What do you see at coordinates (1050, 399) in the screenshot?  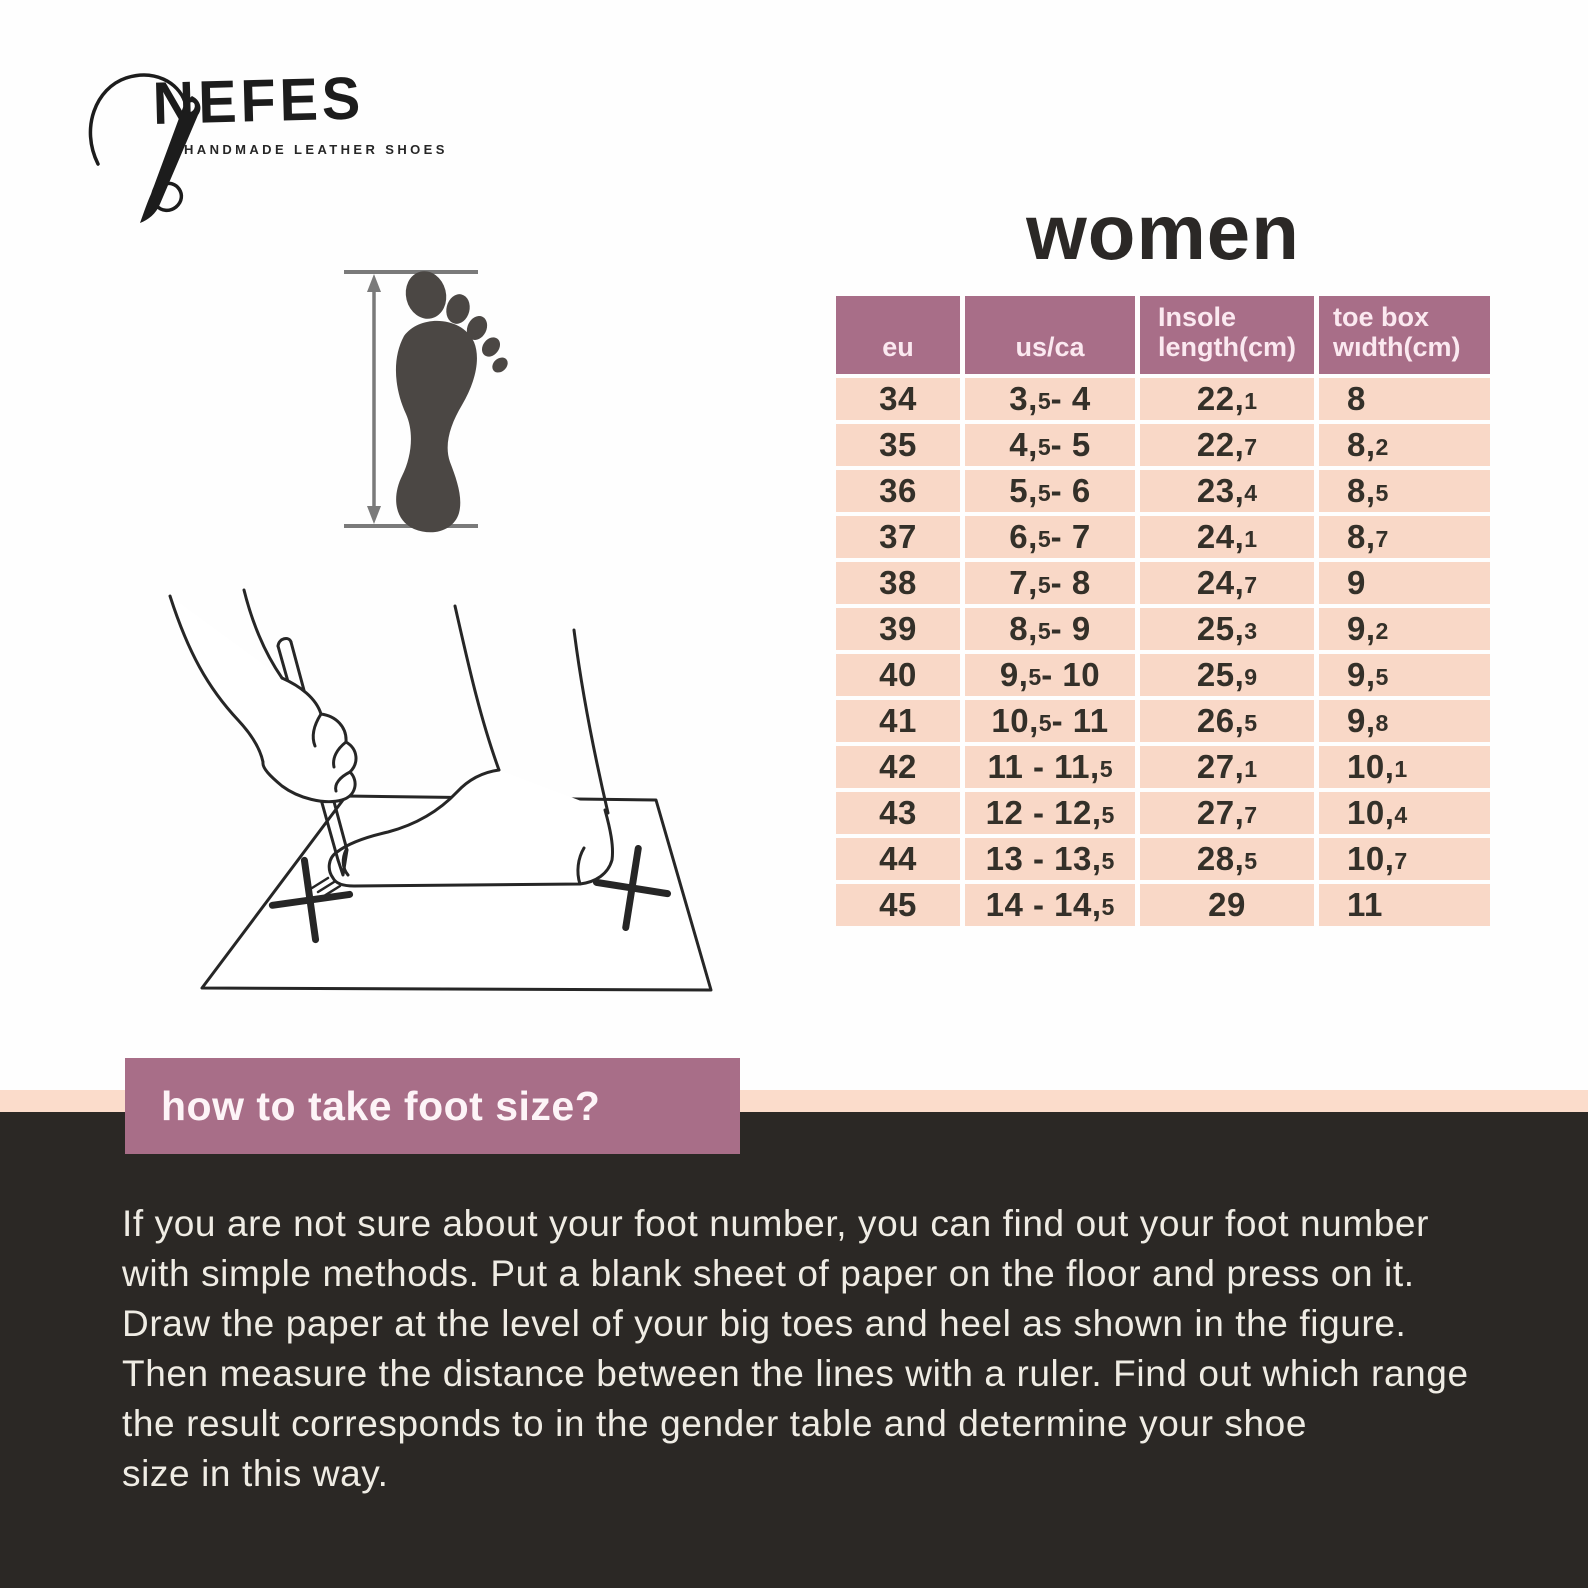 I see `size-cell: 3, 5 - 4` at bounding box center [1050, 399].